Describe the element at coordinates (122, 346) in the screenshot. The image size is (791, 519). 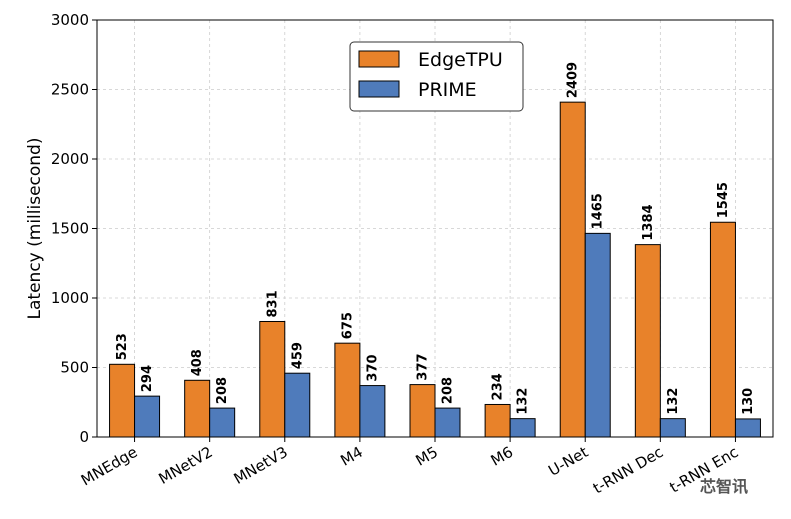
I see `bar-value-label: 523` at that location.